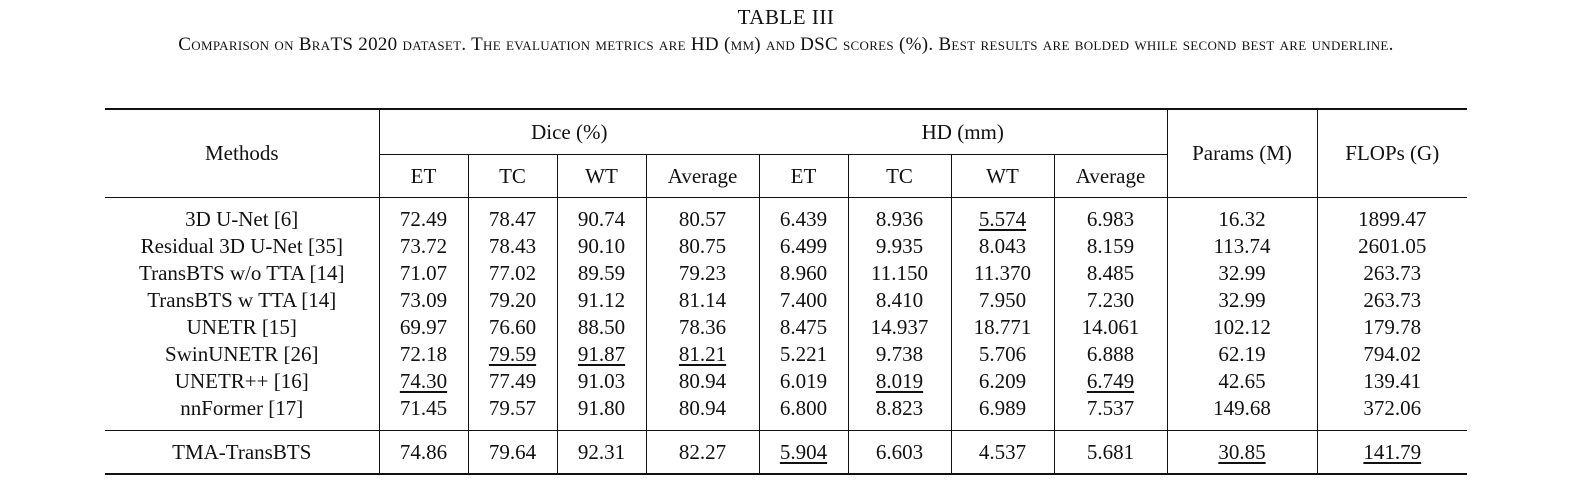 Image resolution: width=1572 pixels, height=498 pixels. What do you see at coordinates (512, 300) in the screenshot?
I see `cell-dice-tc: 79.20` at bounding box center [512, 300].